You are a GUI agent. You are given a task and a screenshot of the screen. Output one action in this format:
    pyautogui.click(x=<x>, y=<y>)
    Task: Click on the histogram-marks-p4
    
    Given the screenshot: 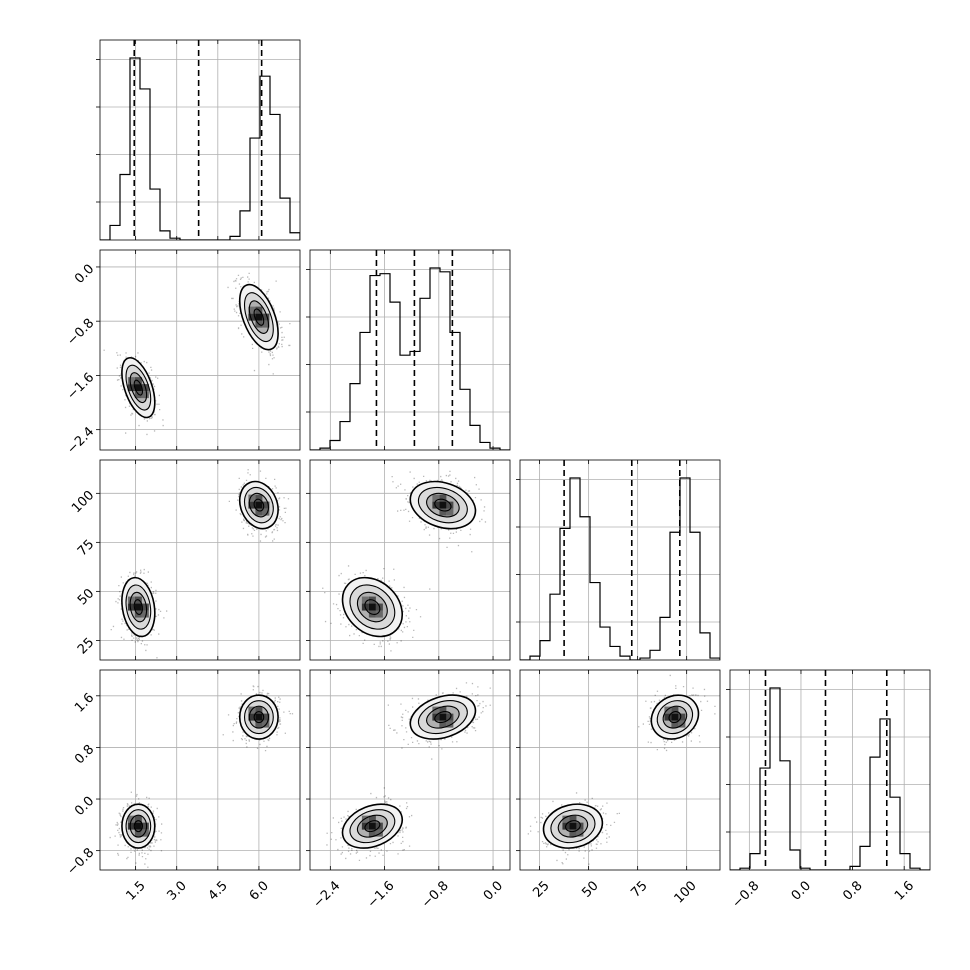 What is the action you would take?
    pyautogui.click(x=830, y=770)
    